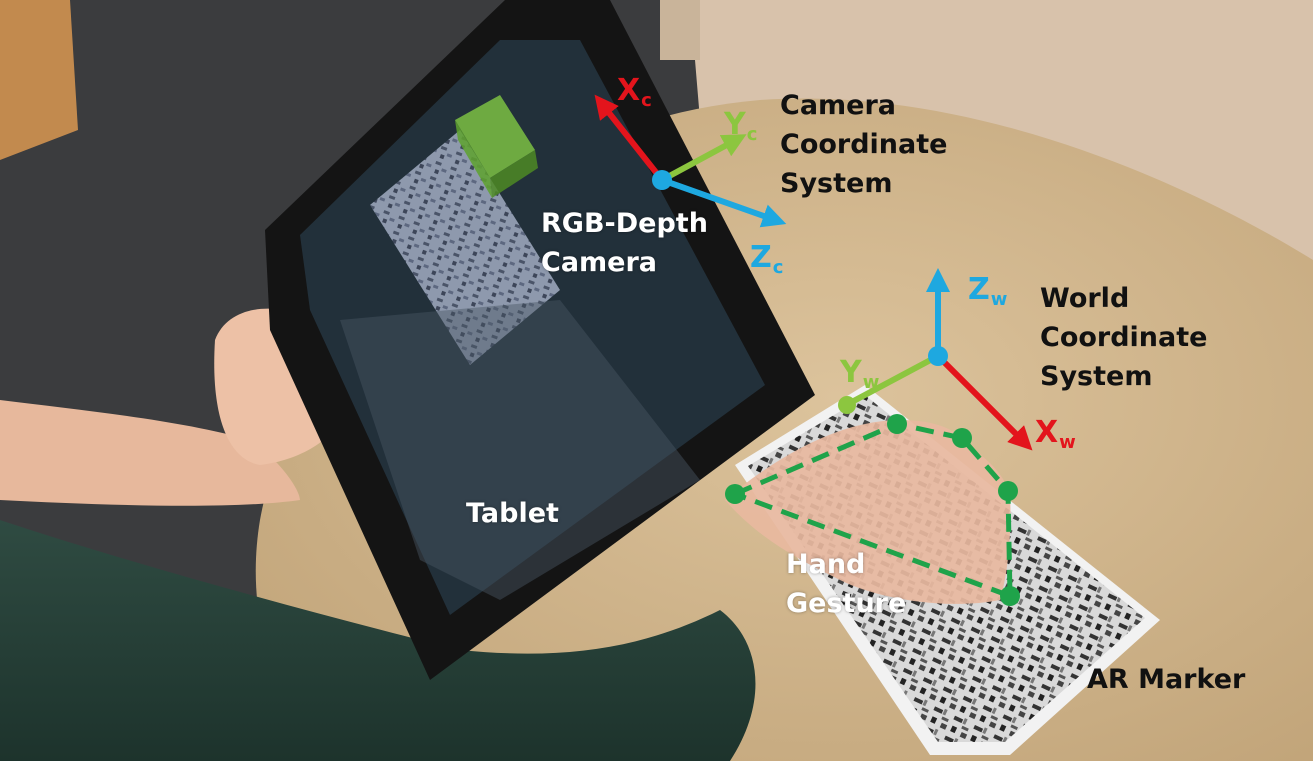 The image size is (1313, 761). I want to click on world-coordinate-system-label: World Coordinate System, so click(1124, 337).